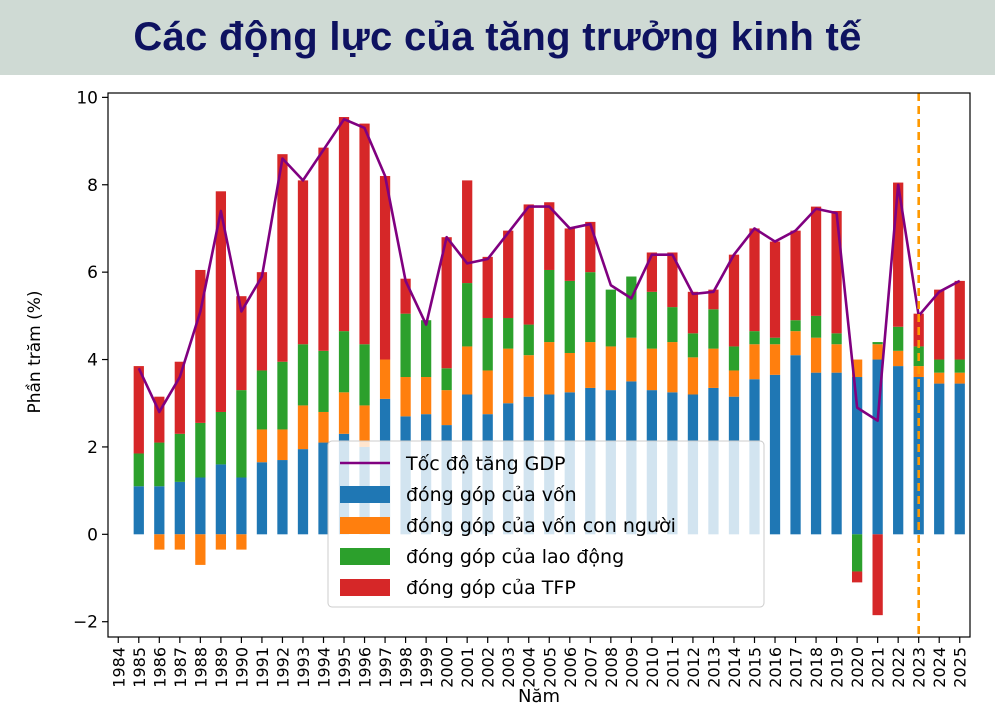 Image resolution: width=995 pixels, height=707 pixels. Describe the element at coordinates (426, 667) in the screenshot. I see `x-tick-label: 1999` at that location.